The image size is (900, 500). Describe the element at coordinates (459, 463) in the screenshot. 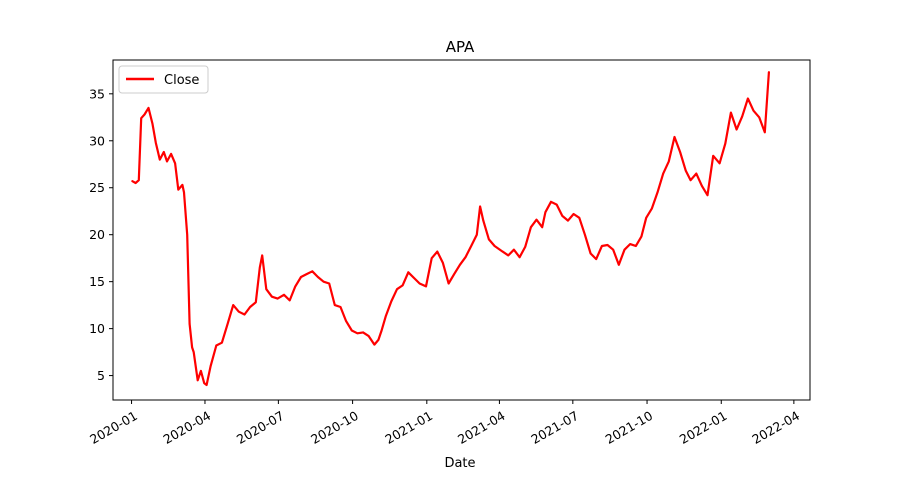

I see `x-axis-label: Date` at that location.